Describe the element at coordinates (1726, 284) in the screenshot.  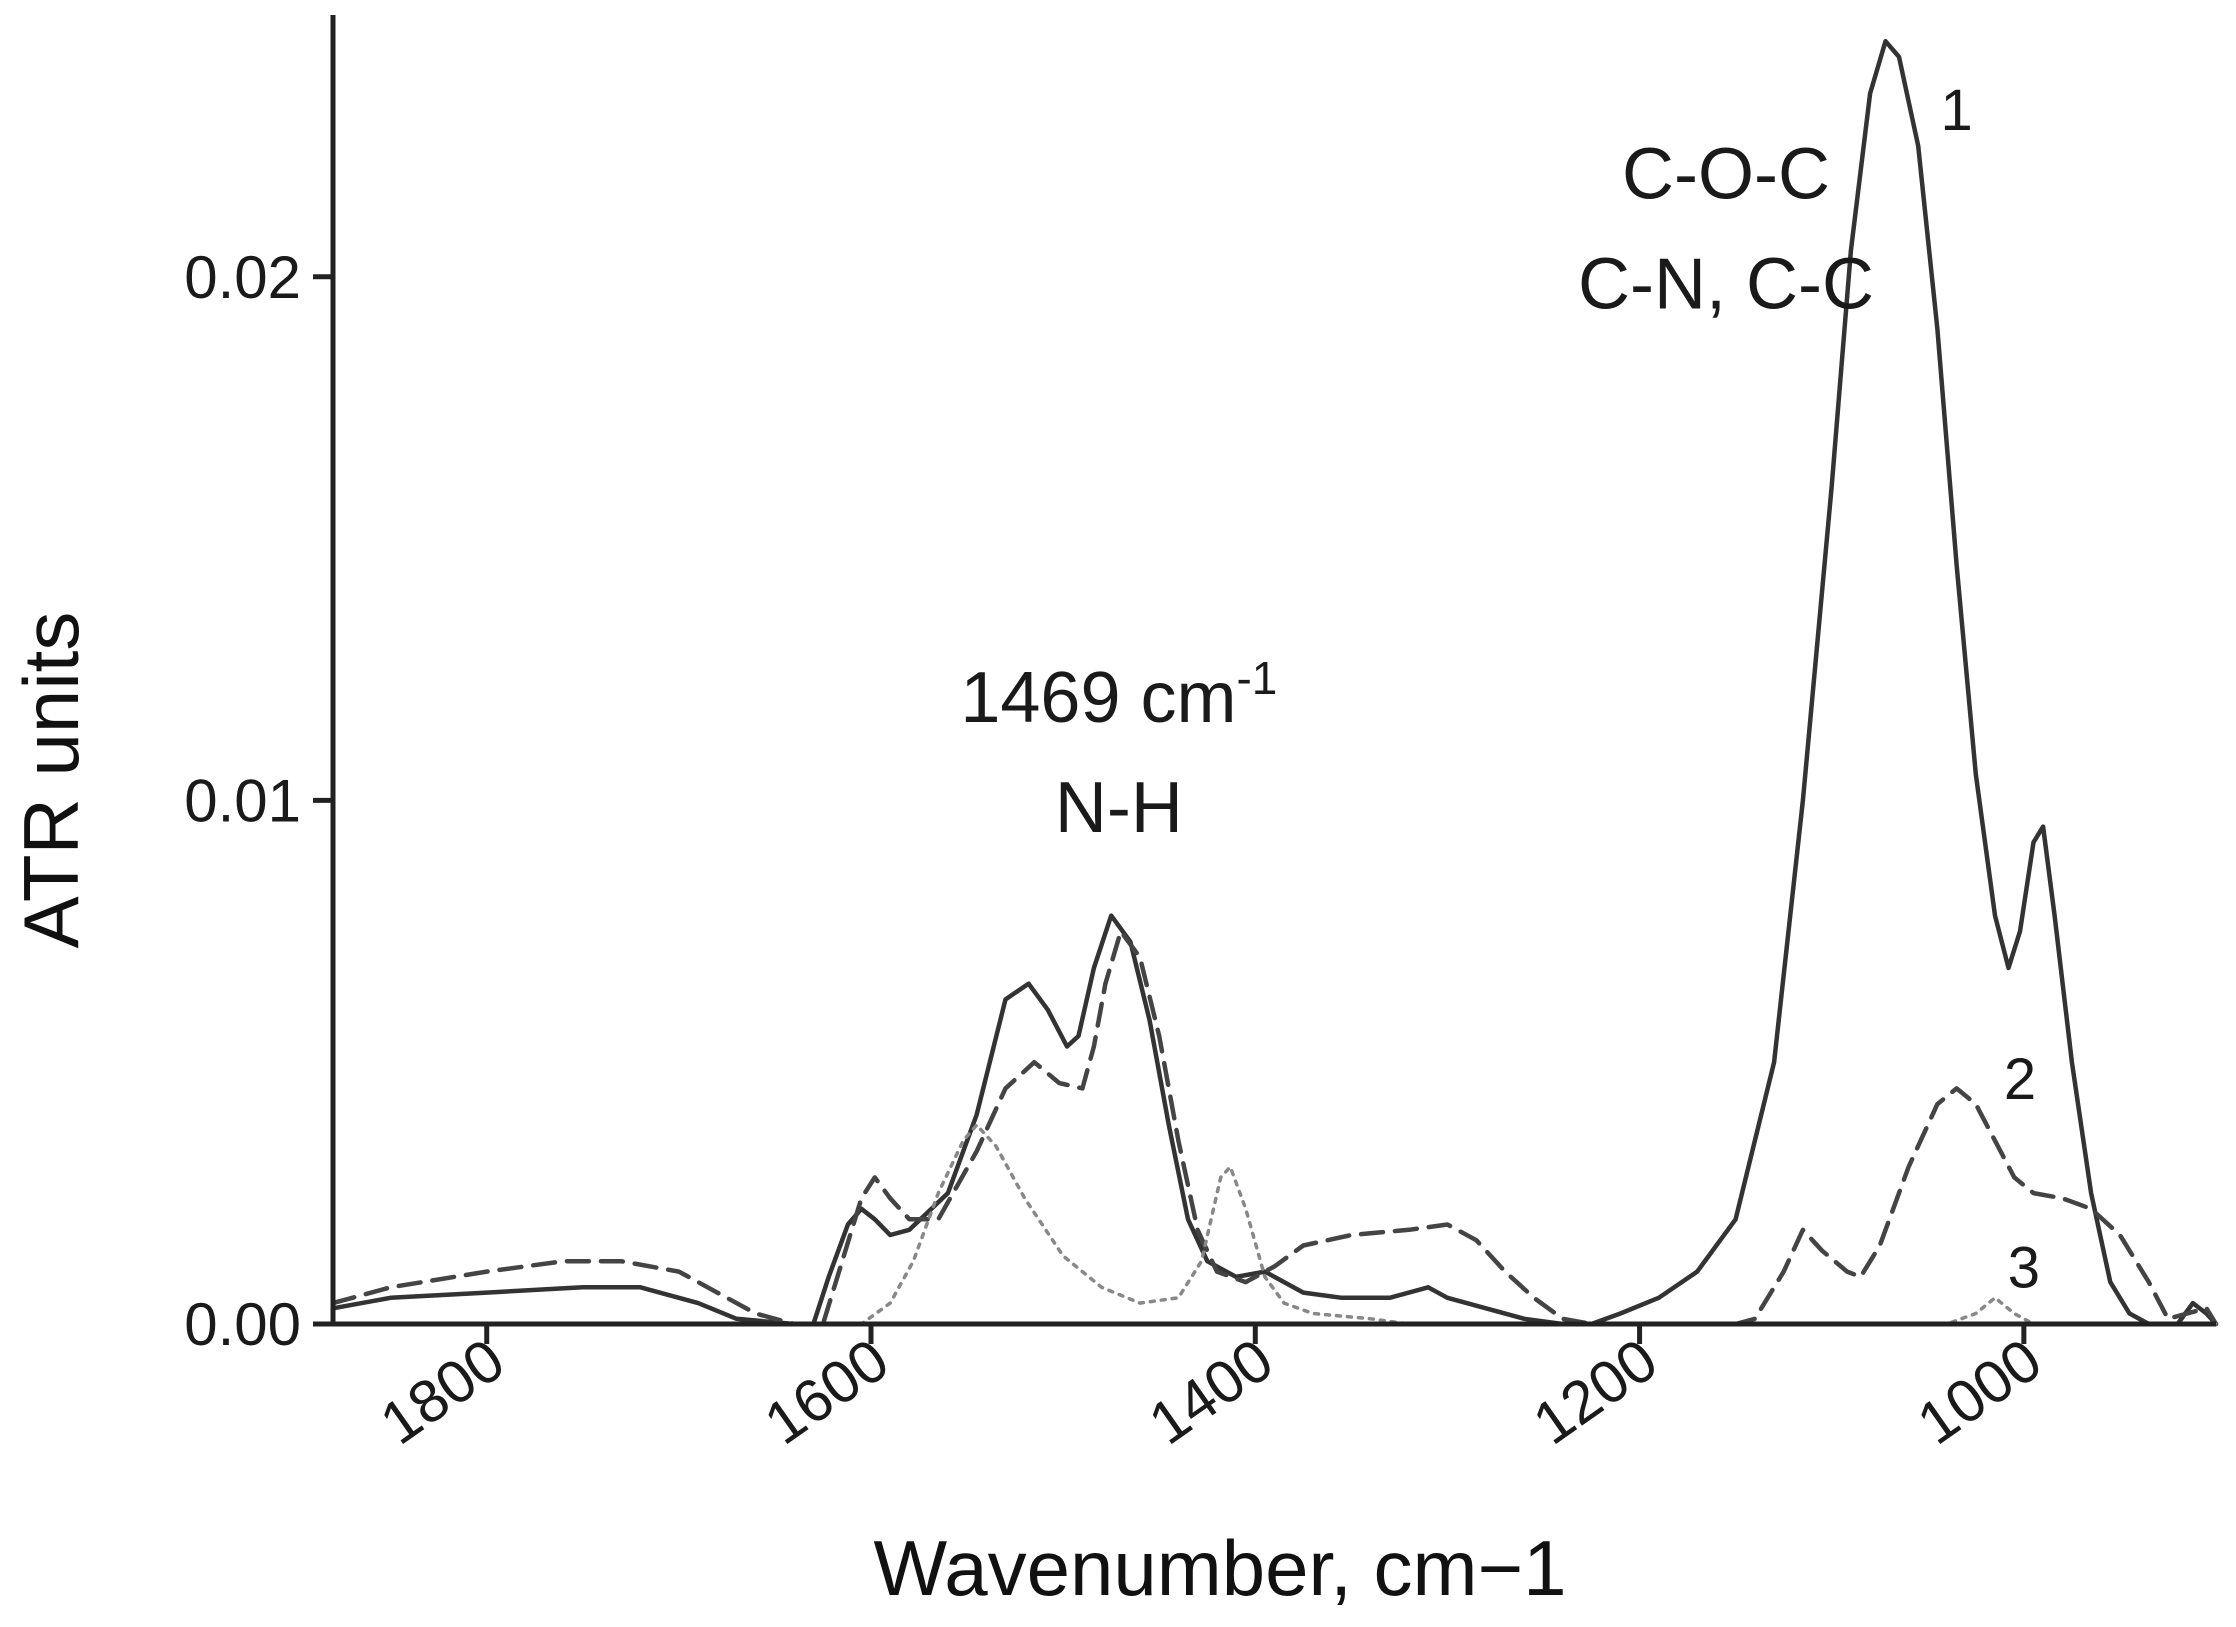
I see `annotation-2-line2: C-N, C-C` at that location.